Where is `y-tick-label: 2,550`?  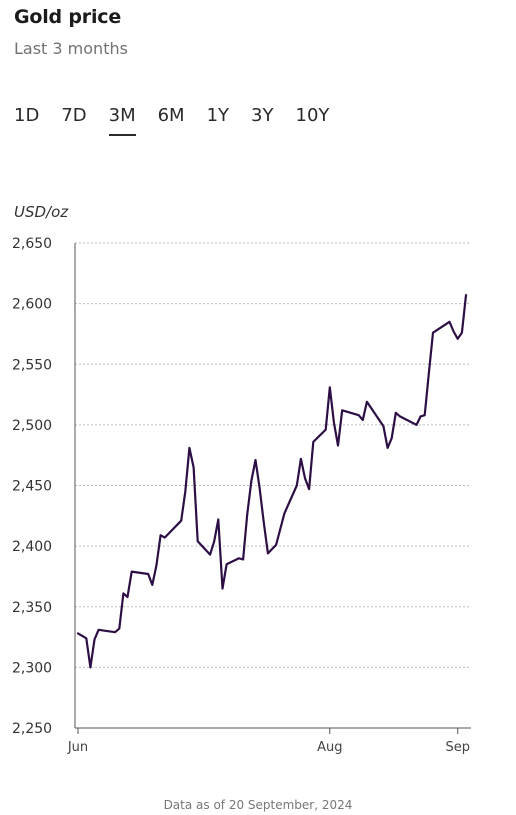 y-tick-label: 2,550 is located at coordinates (32, 365).